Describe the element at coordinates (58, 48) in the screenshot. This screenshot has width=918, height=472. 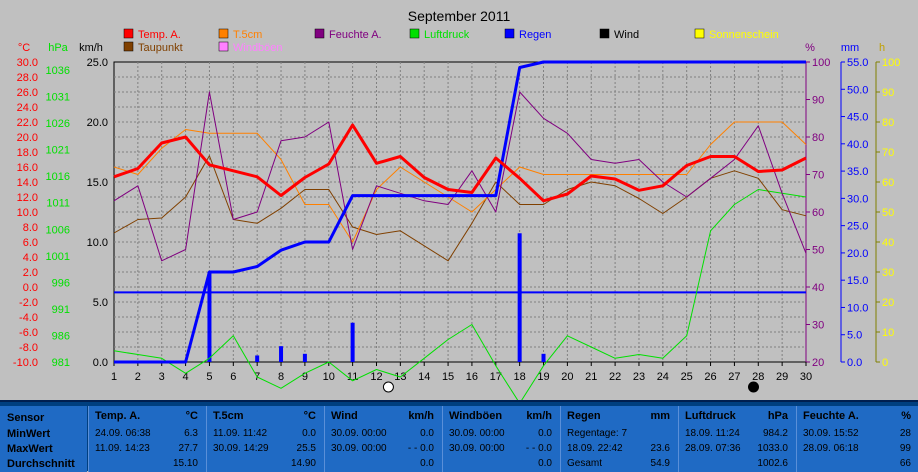
I see `pressure-axis-unit: hPa` at that location.